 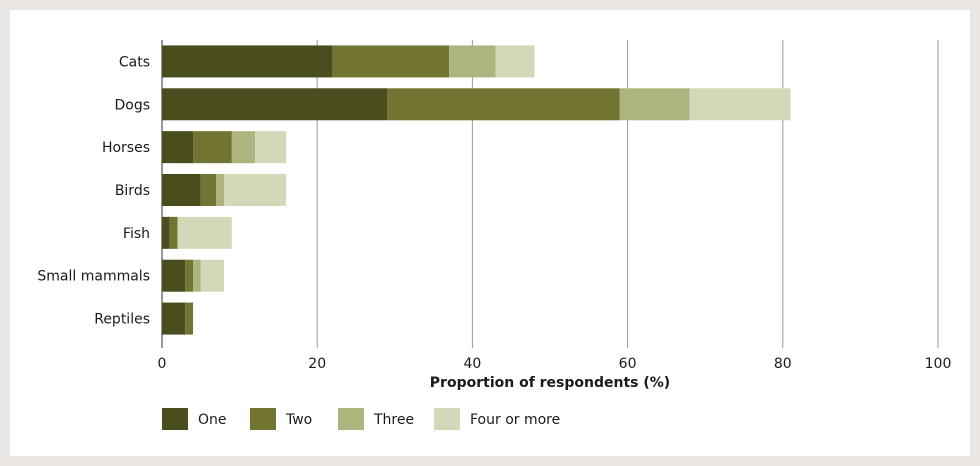 I want to click on category-label: Fish, so click(x=136, y=234).